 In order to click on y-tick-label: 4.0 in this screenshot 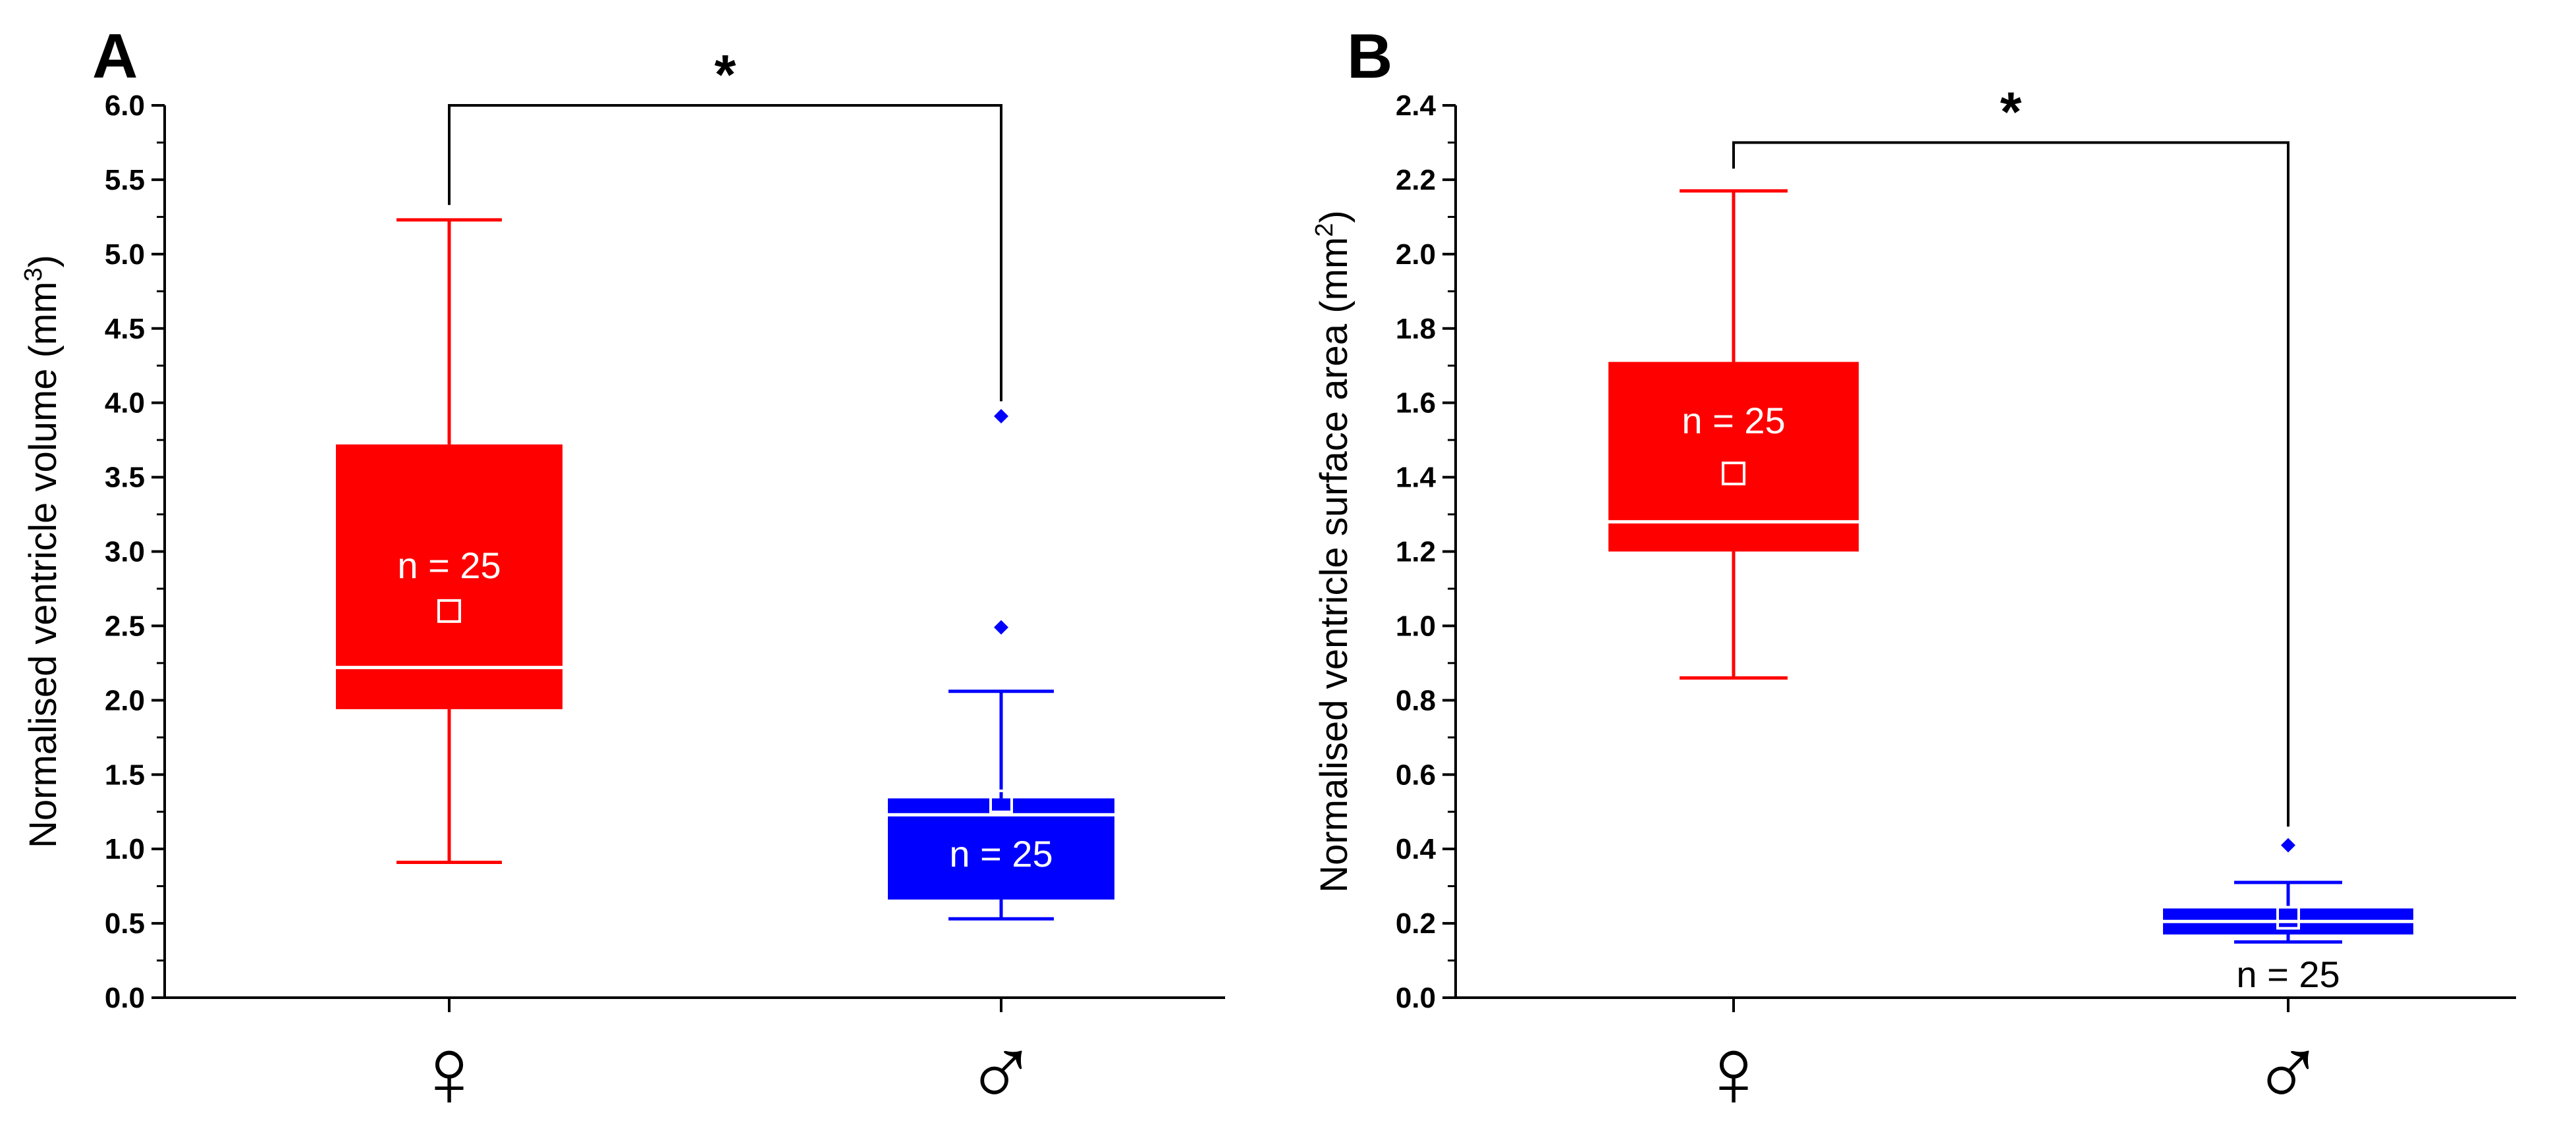, I will do `click(125, 403)`.